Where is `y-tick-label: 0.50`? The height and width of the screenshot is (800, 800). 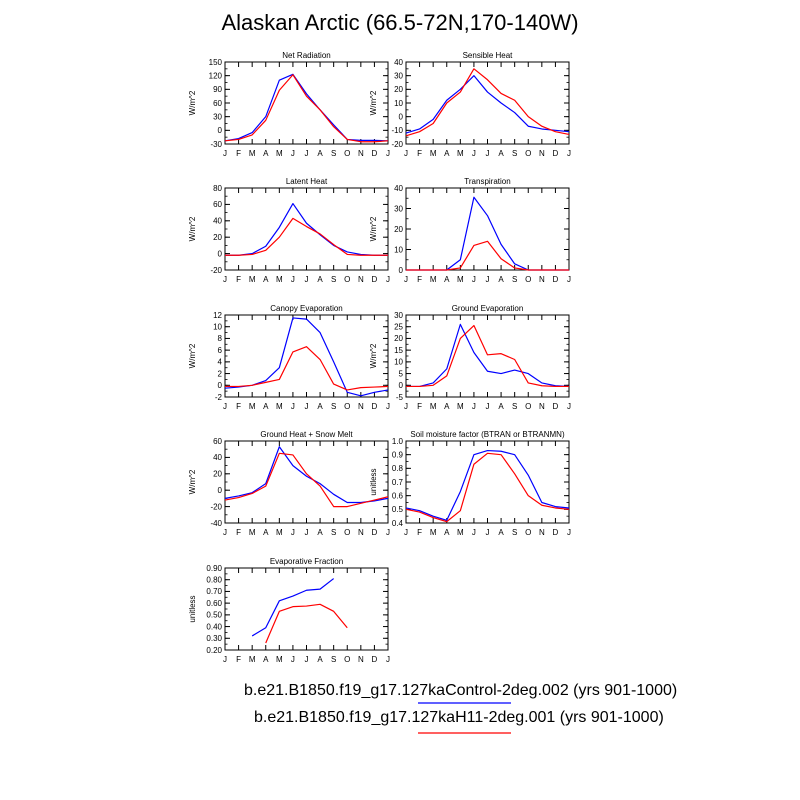
y-tick-label: 0.50 is located at coordinates (214, 615).